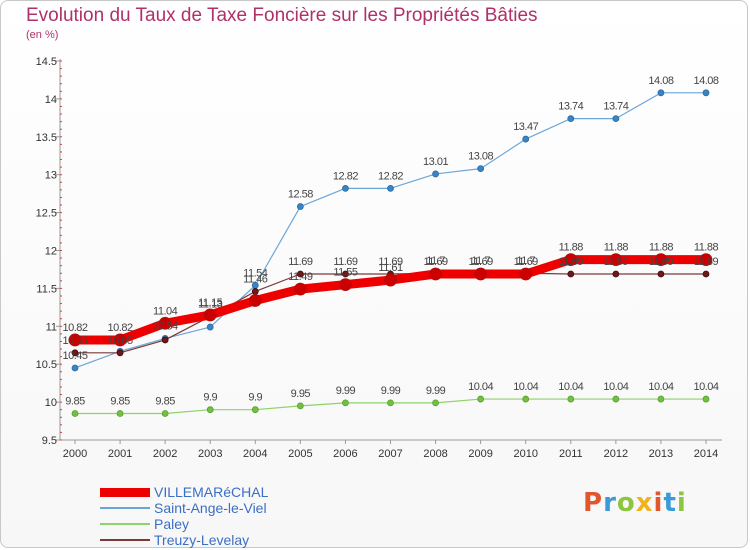 This screenshot has height=550, width=750. What do you see at coordinates (626, 503) in the screenshot?
I see `logo-letter: o` at bounding box center [626, 503].